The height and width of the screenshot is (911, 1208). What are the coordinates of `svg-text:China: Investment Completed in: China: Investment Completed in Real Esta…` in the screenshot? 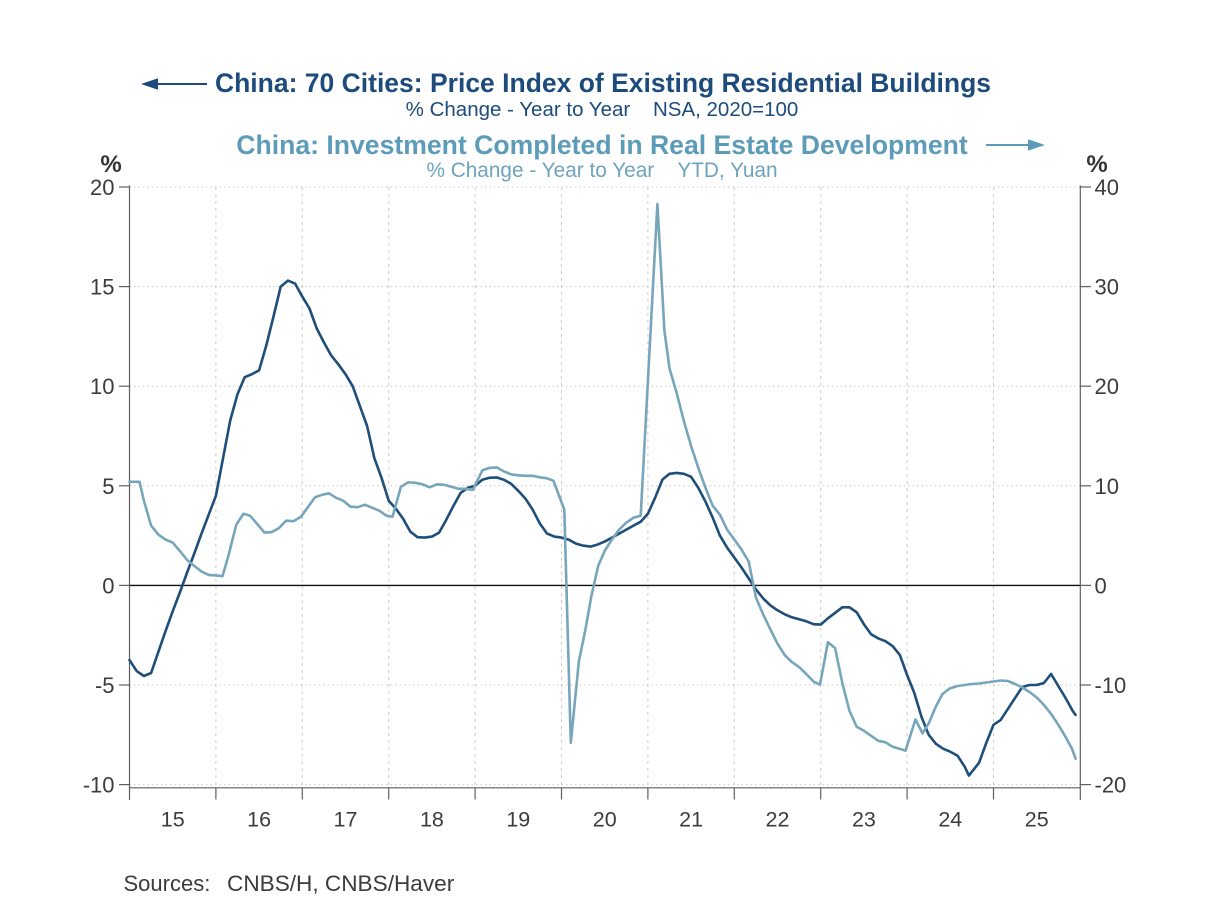 It's located at (602, 145).